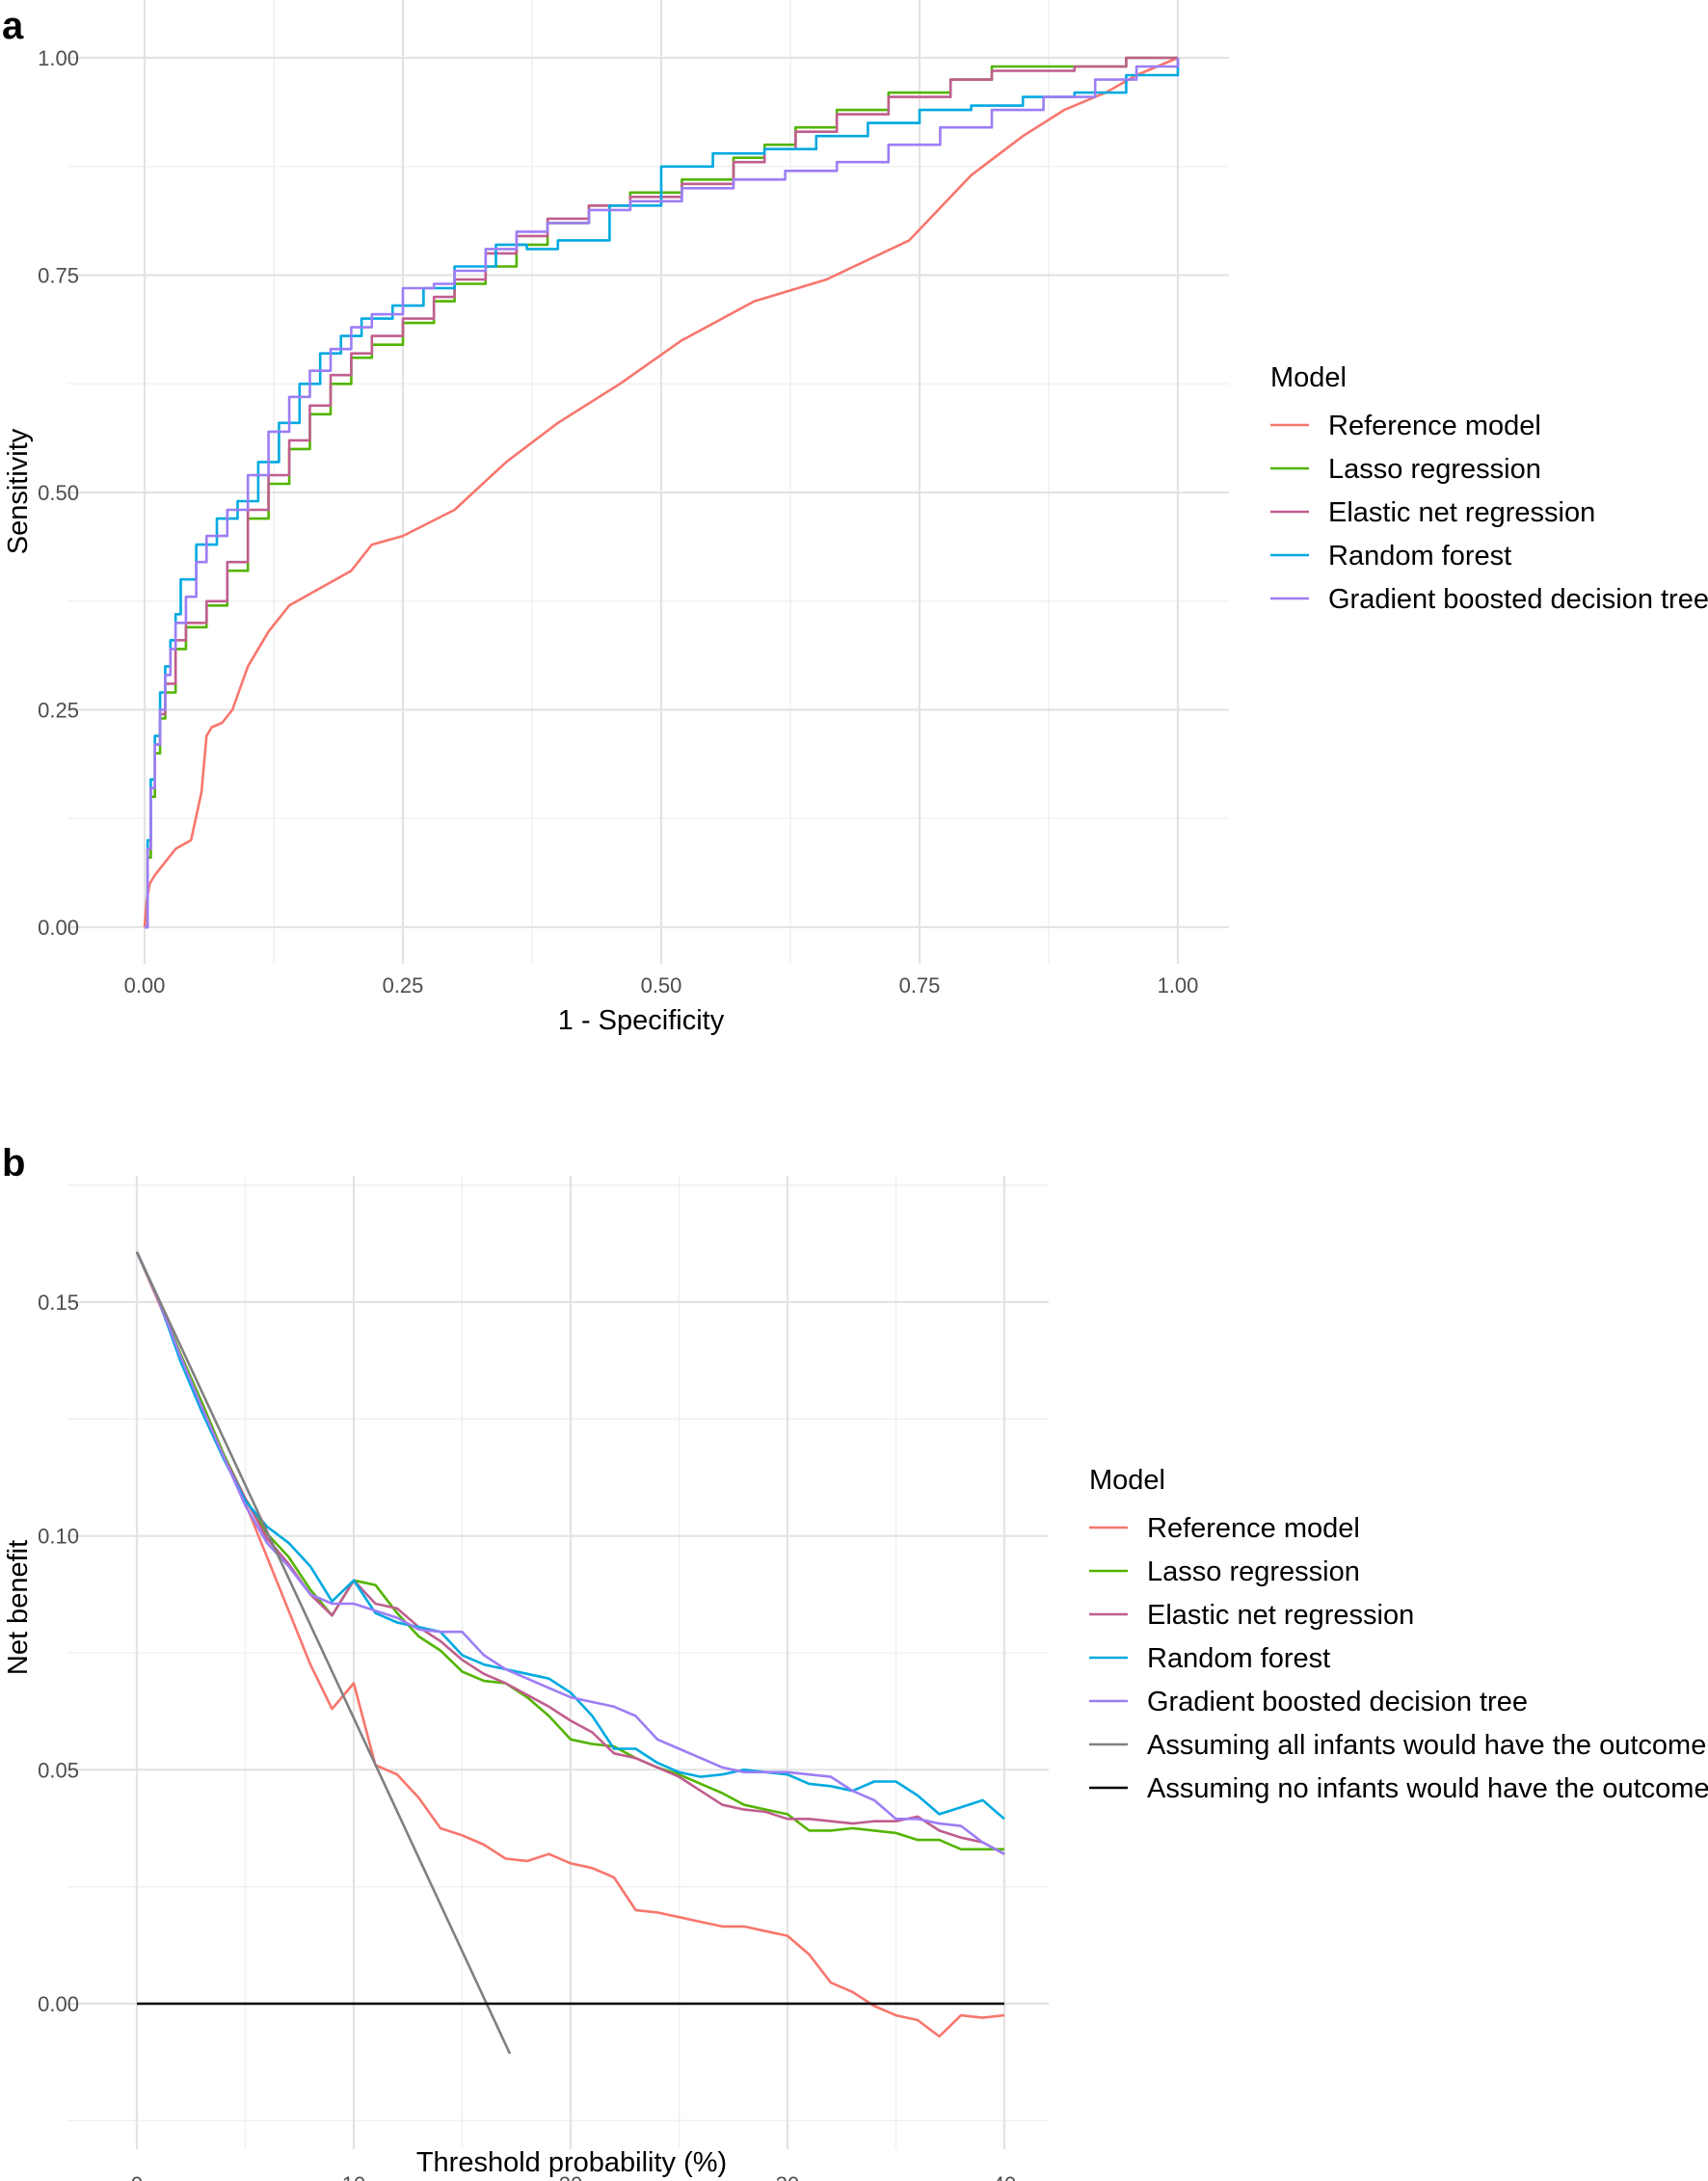 The image size is (1708, 2181). I want to click on nb-y-tick-label: 0.10, so click(58, 1537).